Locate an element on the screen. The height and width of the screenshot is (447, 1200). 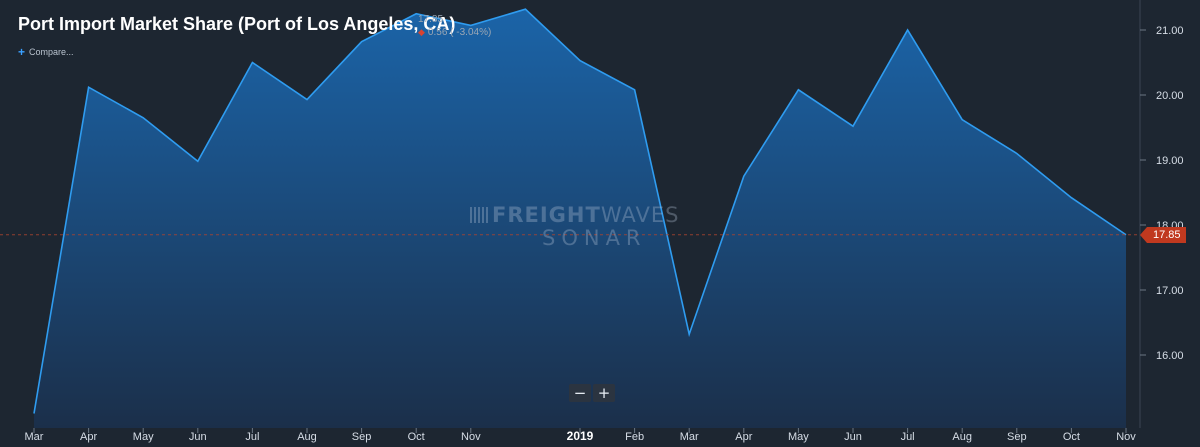
last-value: 17.85 is located at coordinates (431, 19).